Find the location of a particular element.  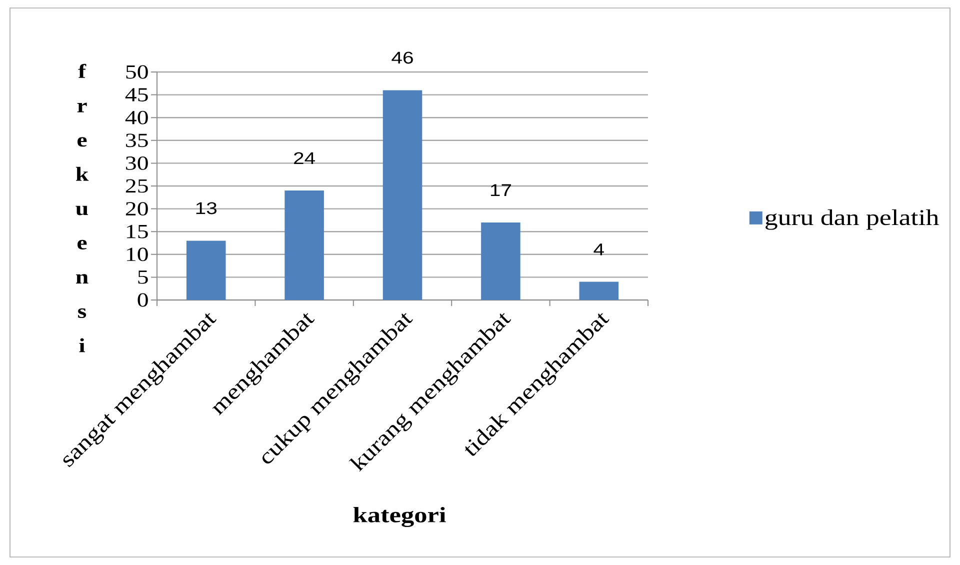

y-tick-label: 45 is located at coordinates (136, 95).